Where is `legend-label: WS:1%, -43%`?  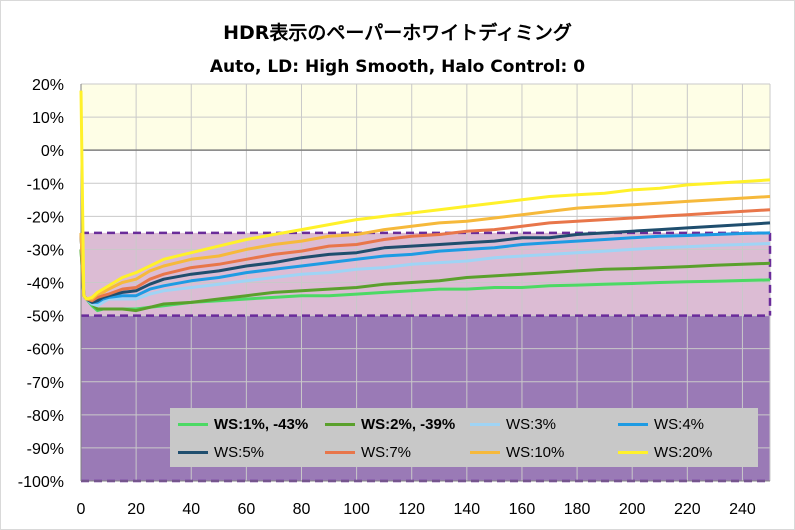 legend-label: WS:1%, -43% is located at coordinates (261, 424).